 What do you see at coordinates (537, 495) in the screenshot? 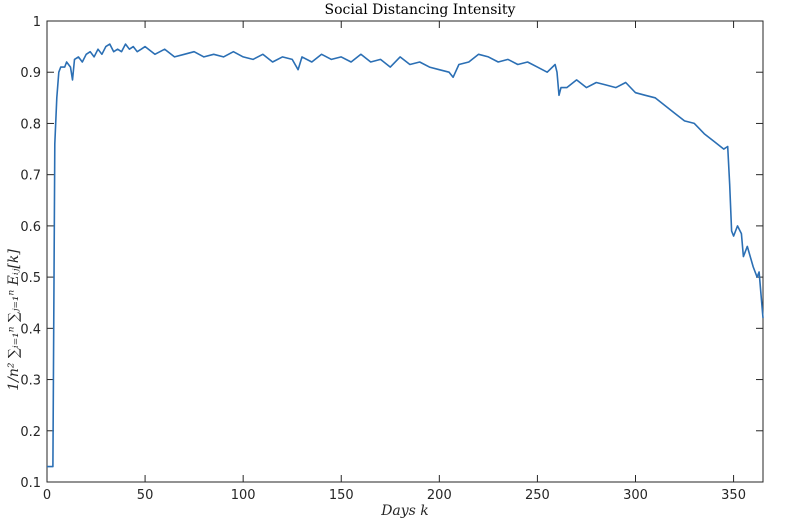
I see `x-tick-label: 250` at bounding box center [537, 495].